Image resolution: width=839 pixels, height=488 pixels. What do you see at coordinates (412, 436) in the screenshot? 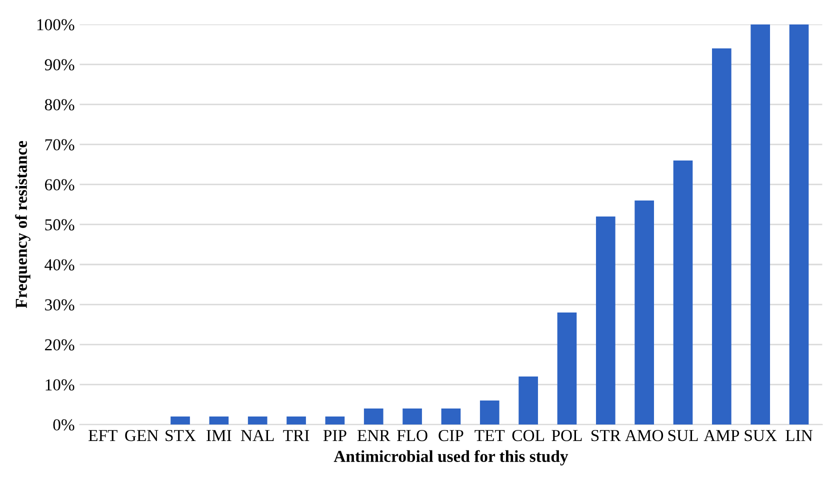
I see `x-tick-label: FLO` at bounding box center [412, 436].